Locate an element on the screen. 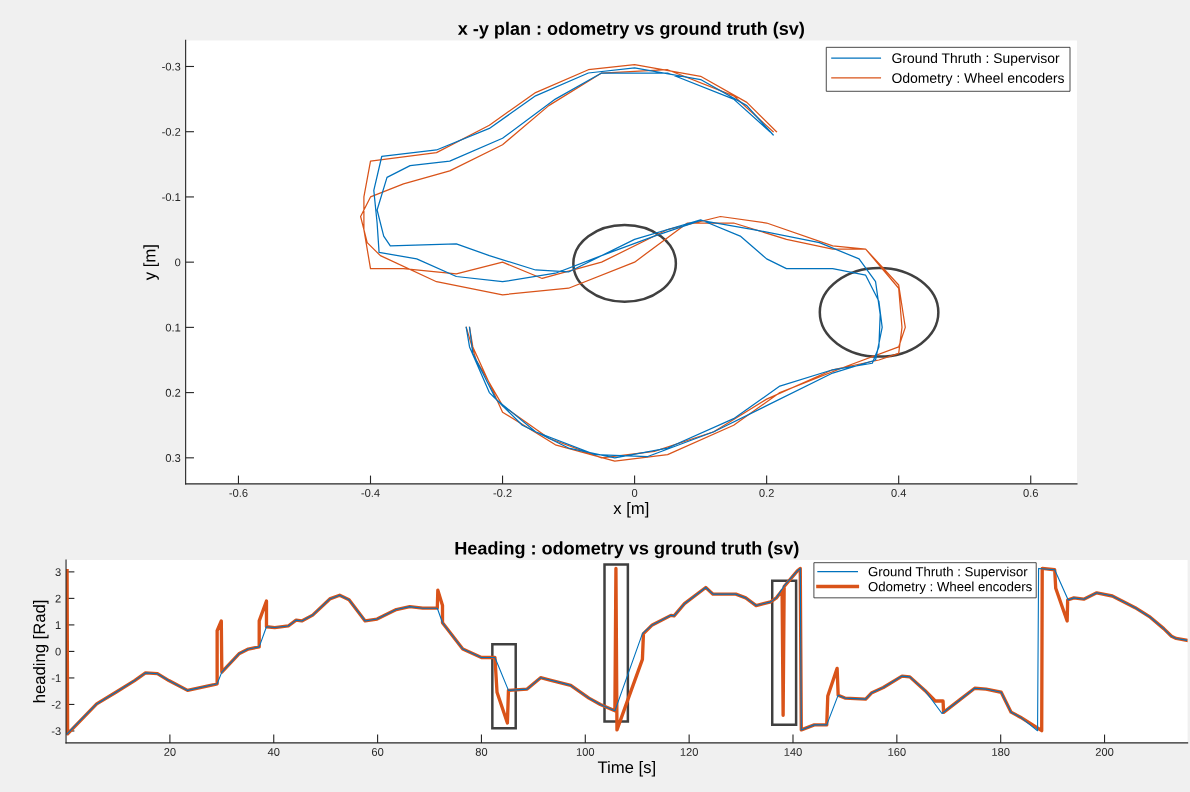 This screenshot has width=1190, height=792. y-tick-label: 3 is located at coordinates (58, 572).